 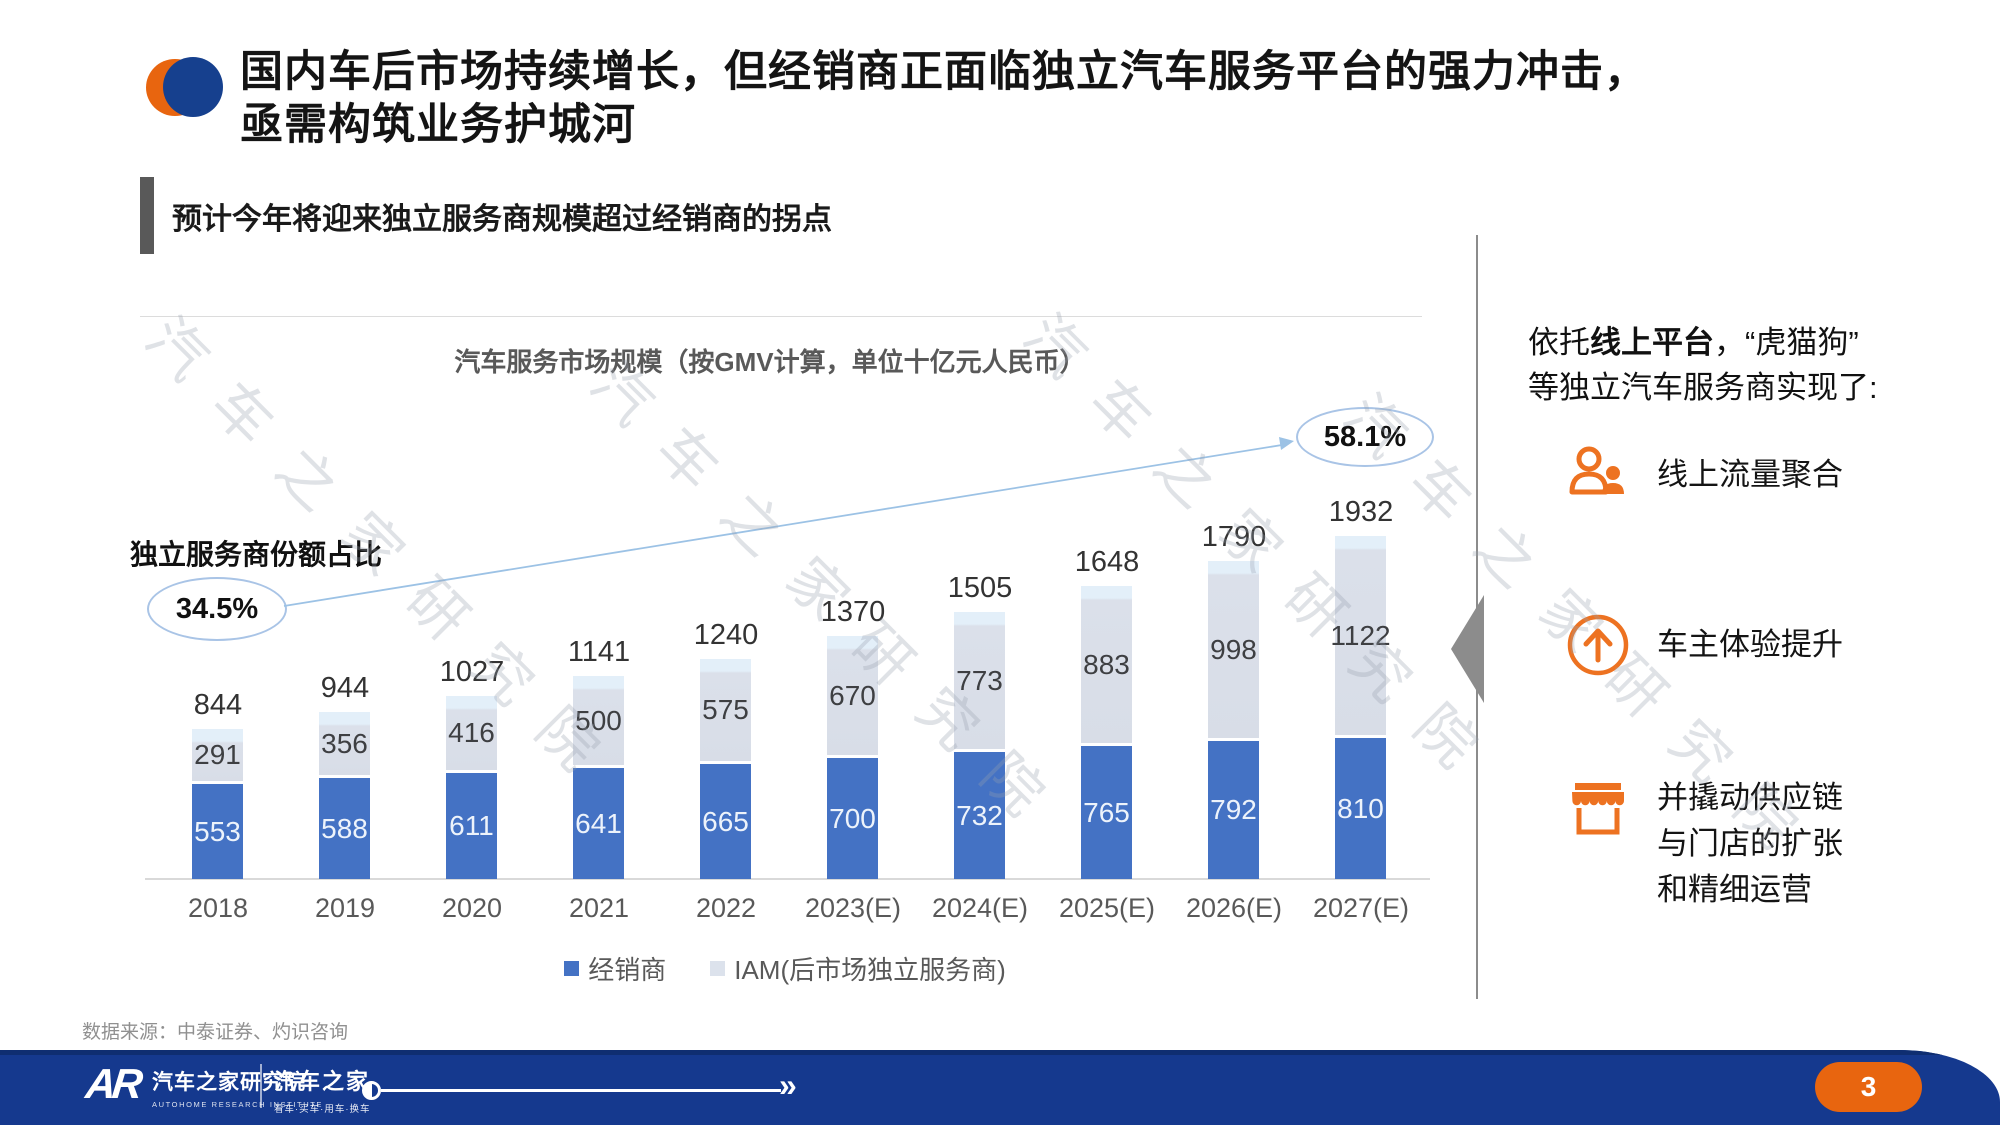 I want to click on iam-value-label: 500, so click(x=598, y=720).